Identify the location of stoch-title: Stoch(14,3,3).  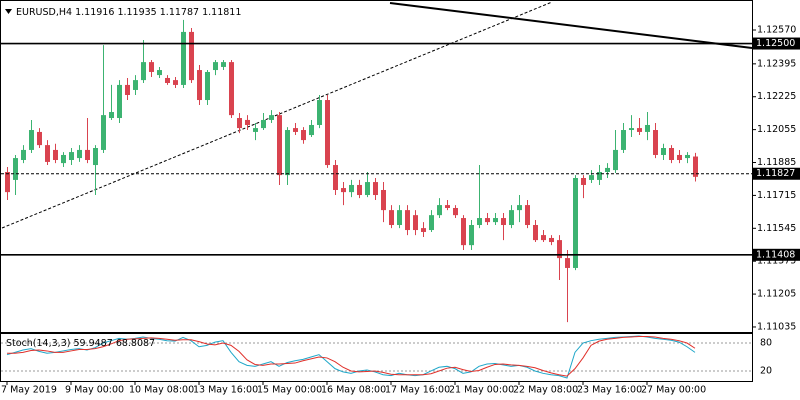
(38, 343).